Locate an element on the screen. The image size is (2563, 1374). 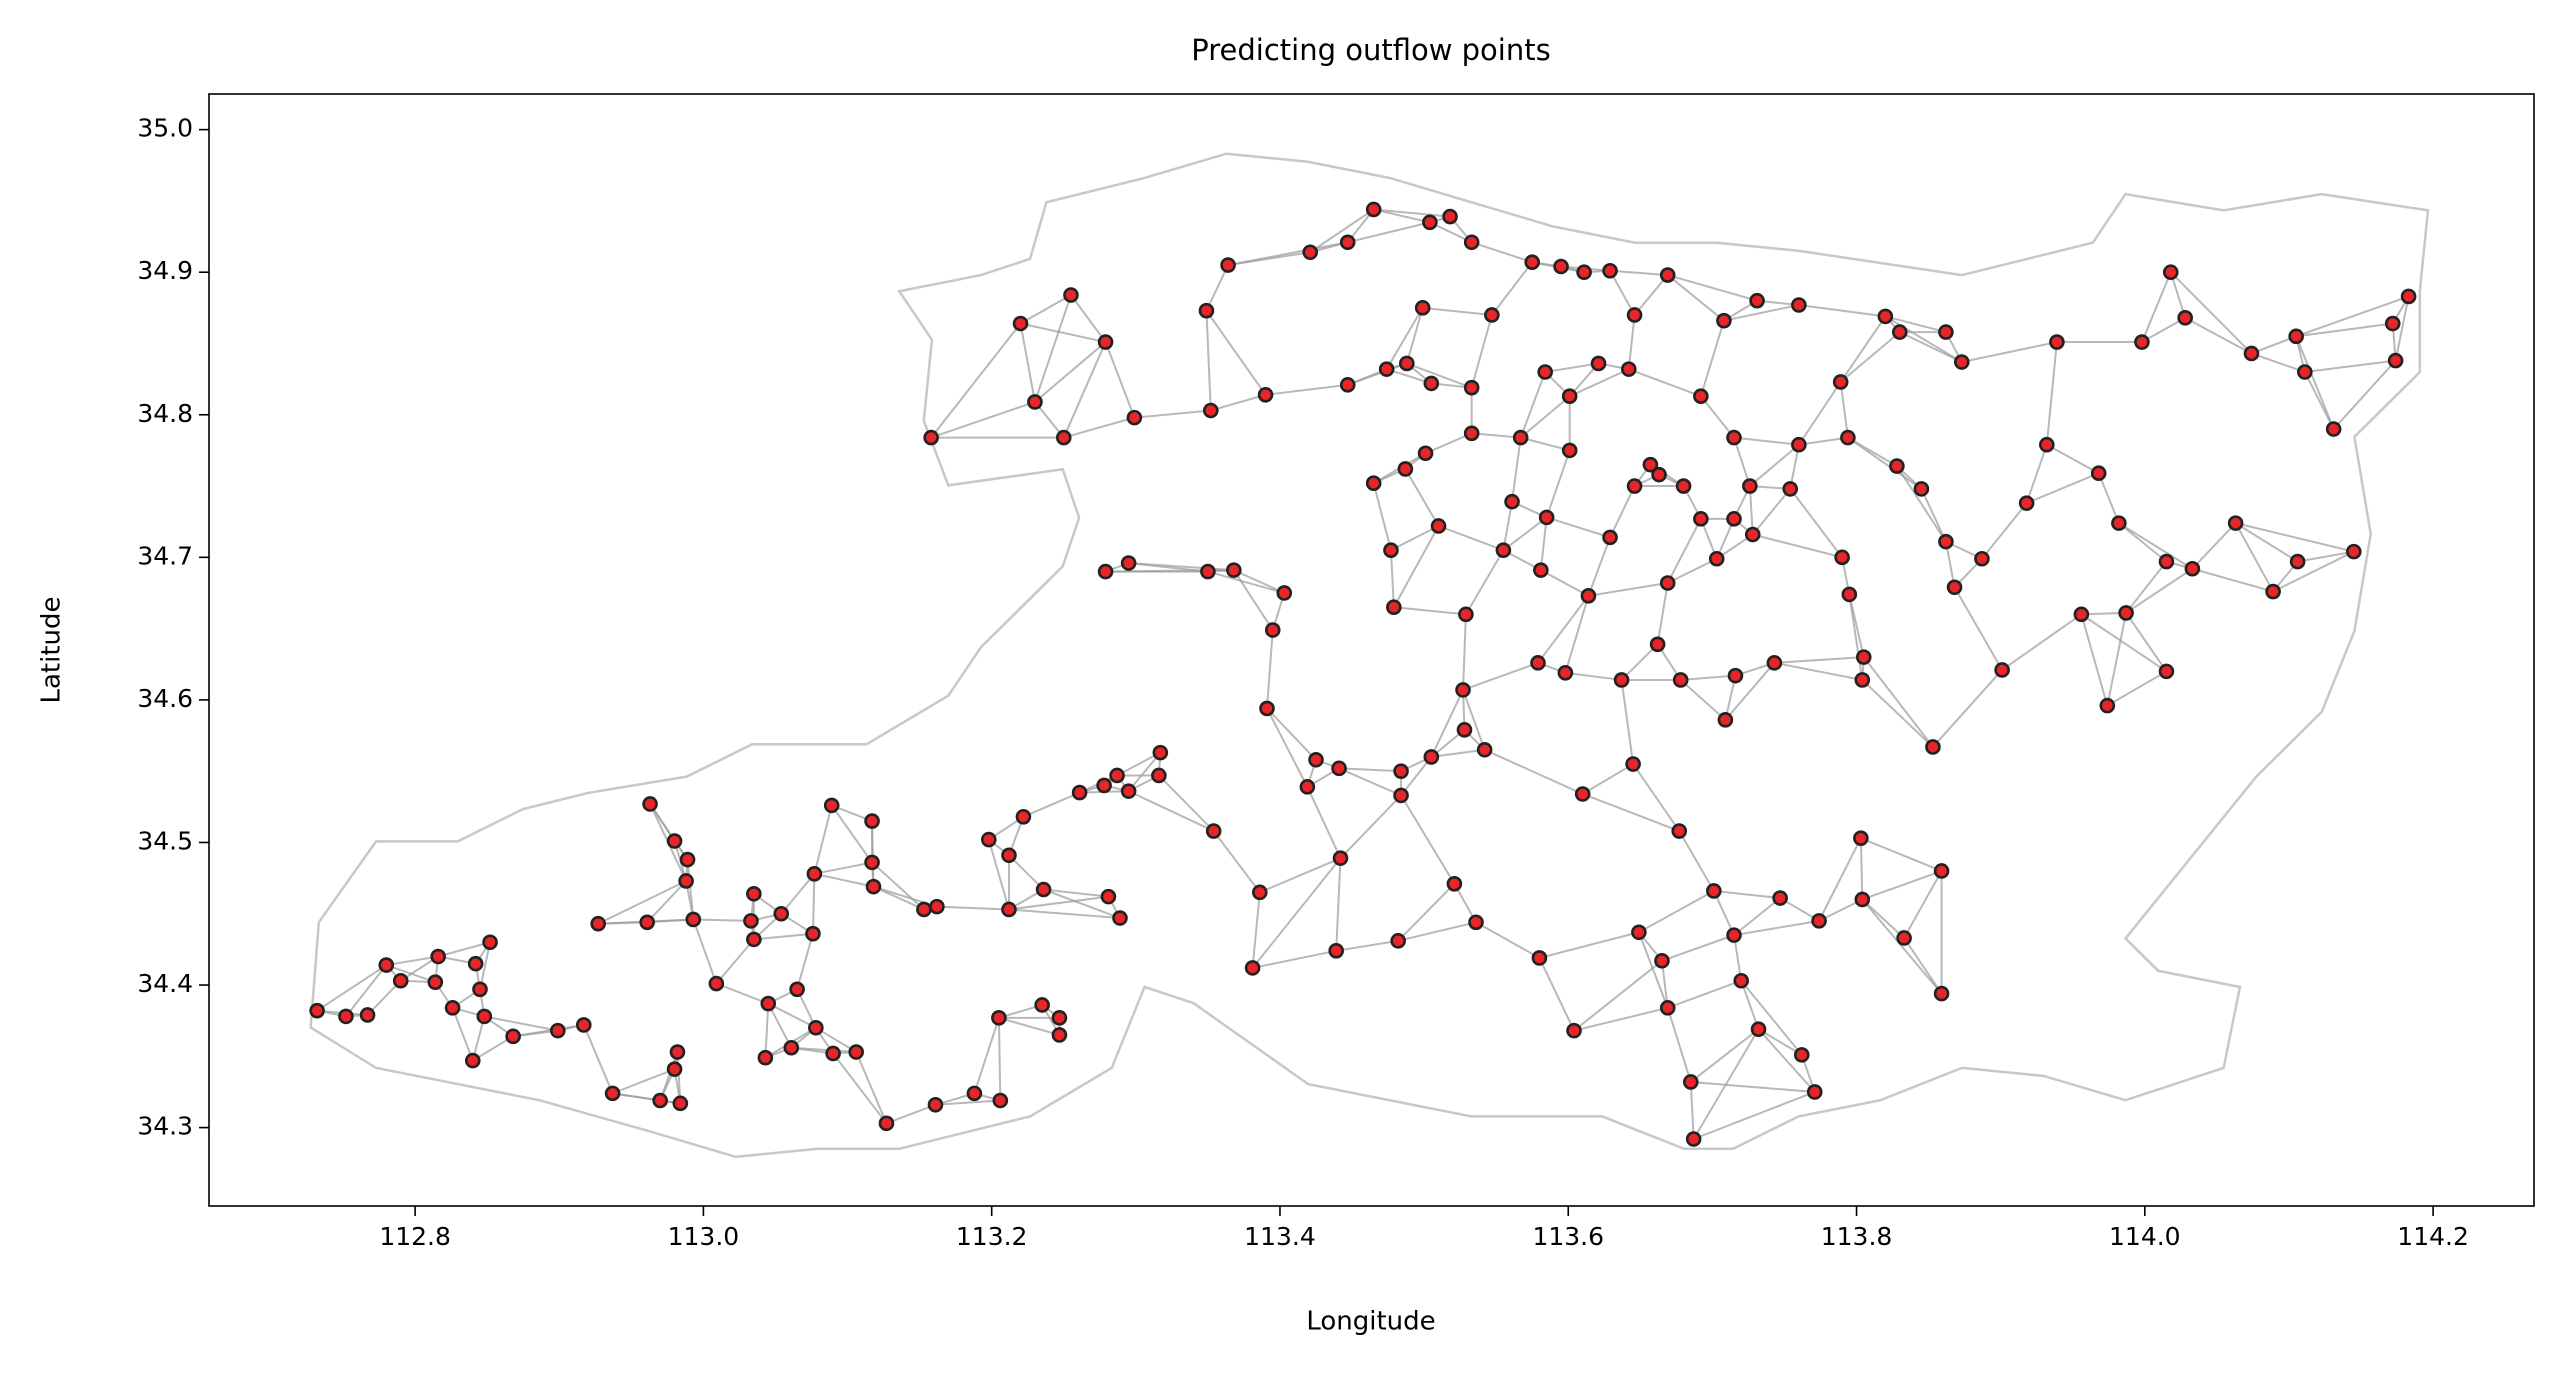
y-tick-label: 34.3 is located at coordinates (165, 1126).